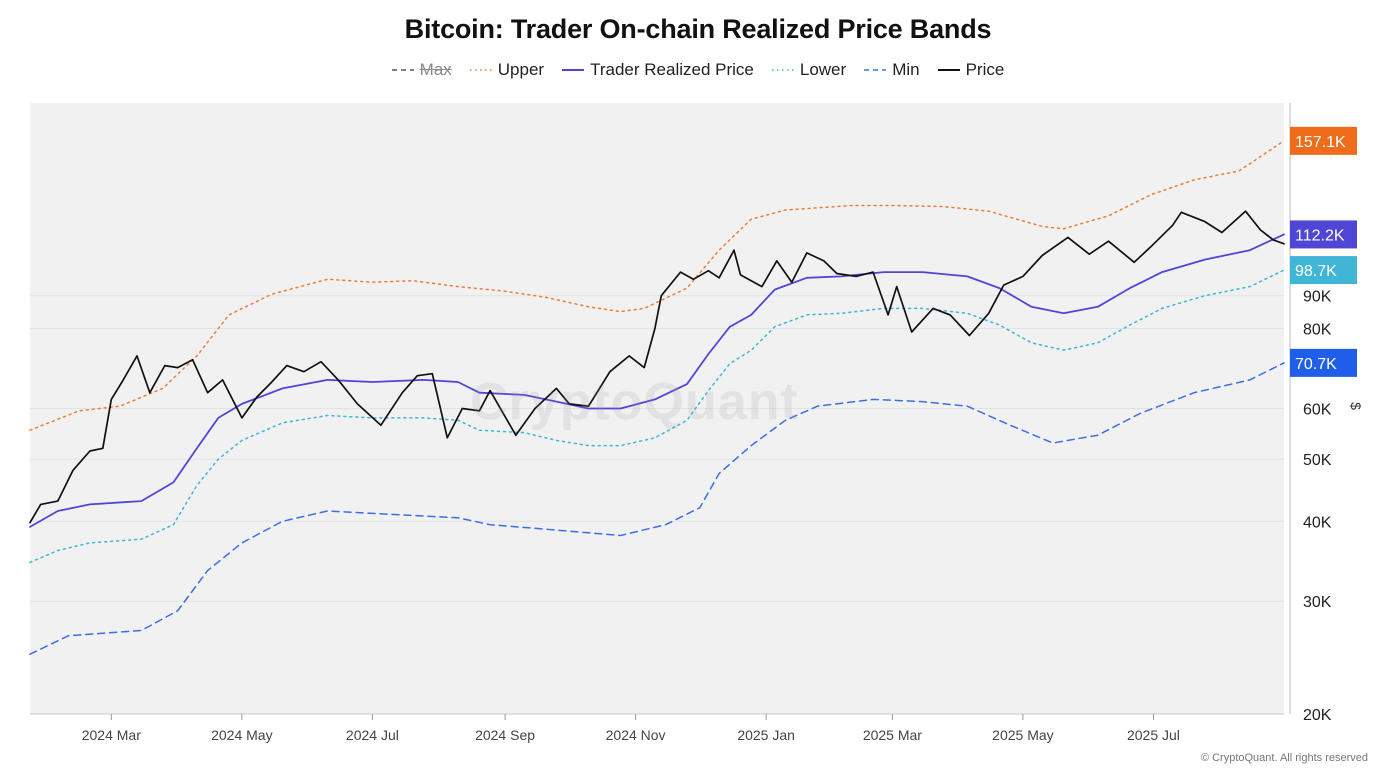  I want to click on legend-price-swatch, so click(948, 70).